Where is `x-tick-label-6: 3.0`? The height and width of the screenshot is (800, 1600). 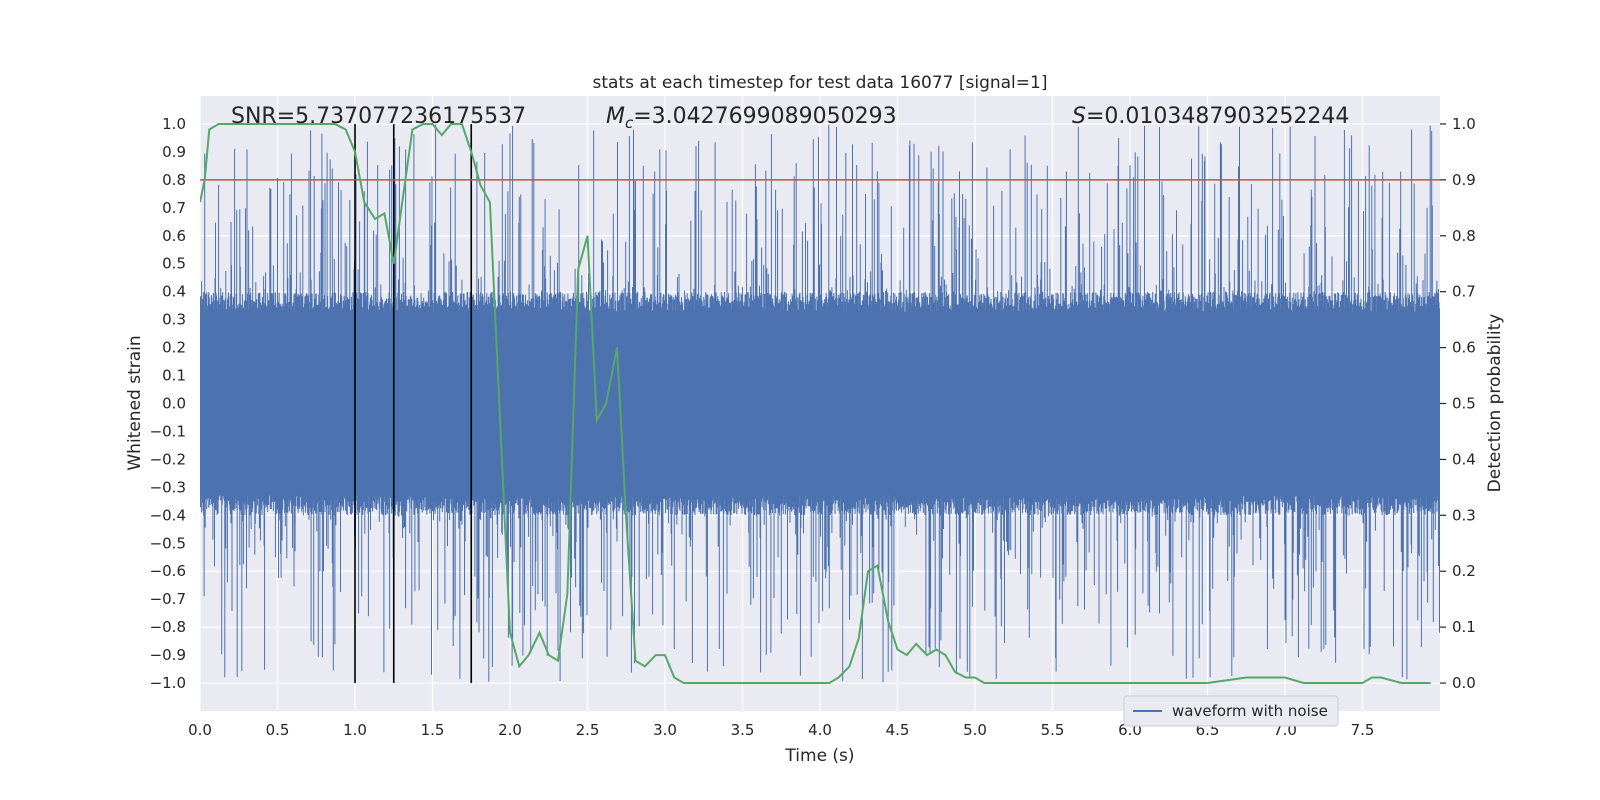 x-tick-label-6: 3.0 is located at coordinates (665, 730).